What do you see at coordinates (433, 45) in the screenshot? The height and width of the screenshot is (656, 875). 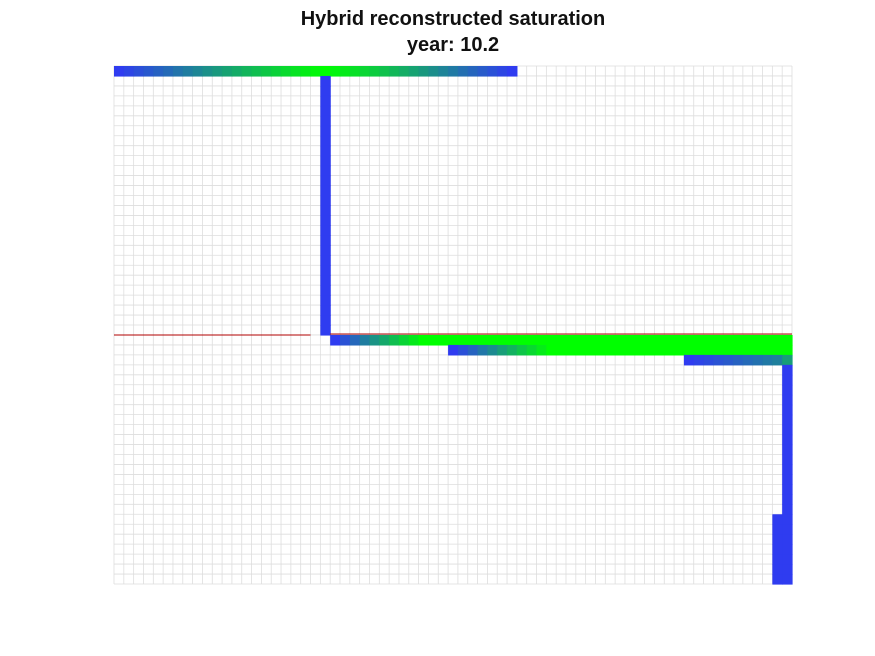 I see `year-label: year:` at bounding box center [433, 45].